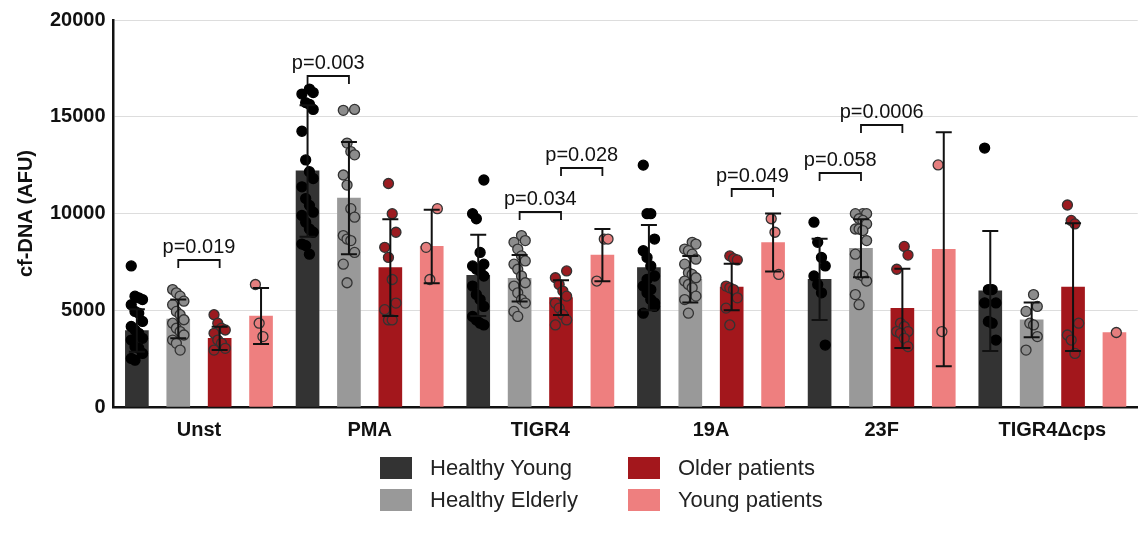 This screenshot has width=1144, height=555. What do you see at coordinates (582, 153) in the screenshot?
I see `annotation: p=0.028` at bounding box center [582, 153].